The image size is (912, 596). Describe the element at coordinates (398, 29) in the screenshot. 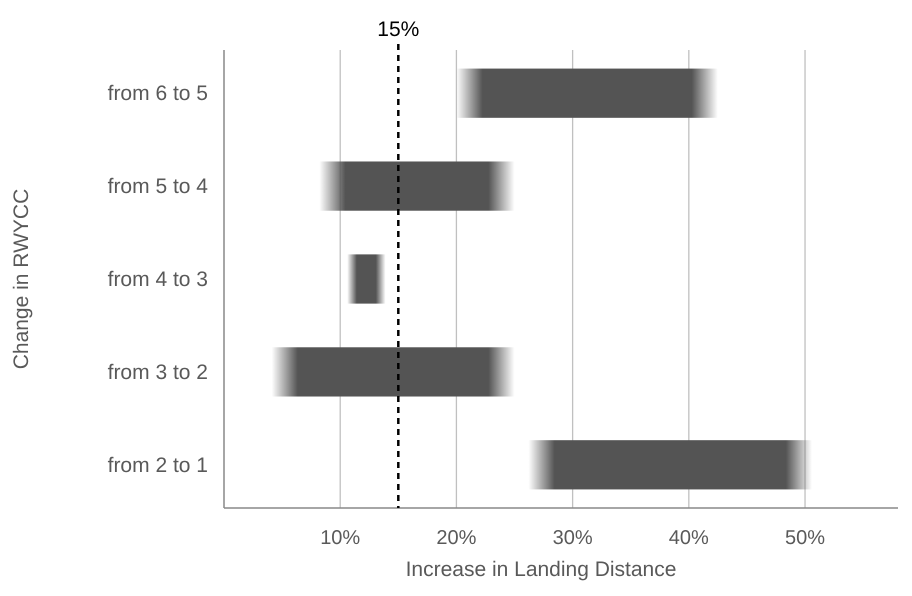

I see `ref-line-label: 15%` at that location.